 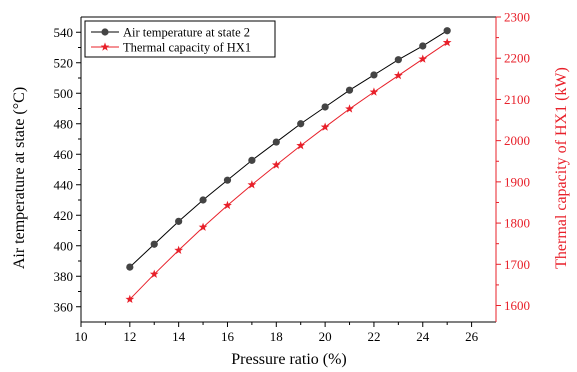 I want to click on legend-box, so click(x=180, y=39).